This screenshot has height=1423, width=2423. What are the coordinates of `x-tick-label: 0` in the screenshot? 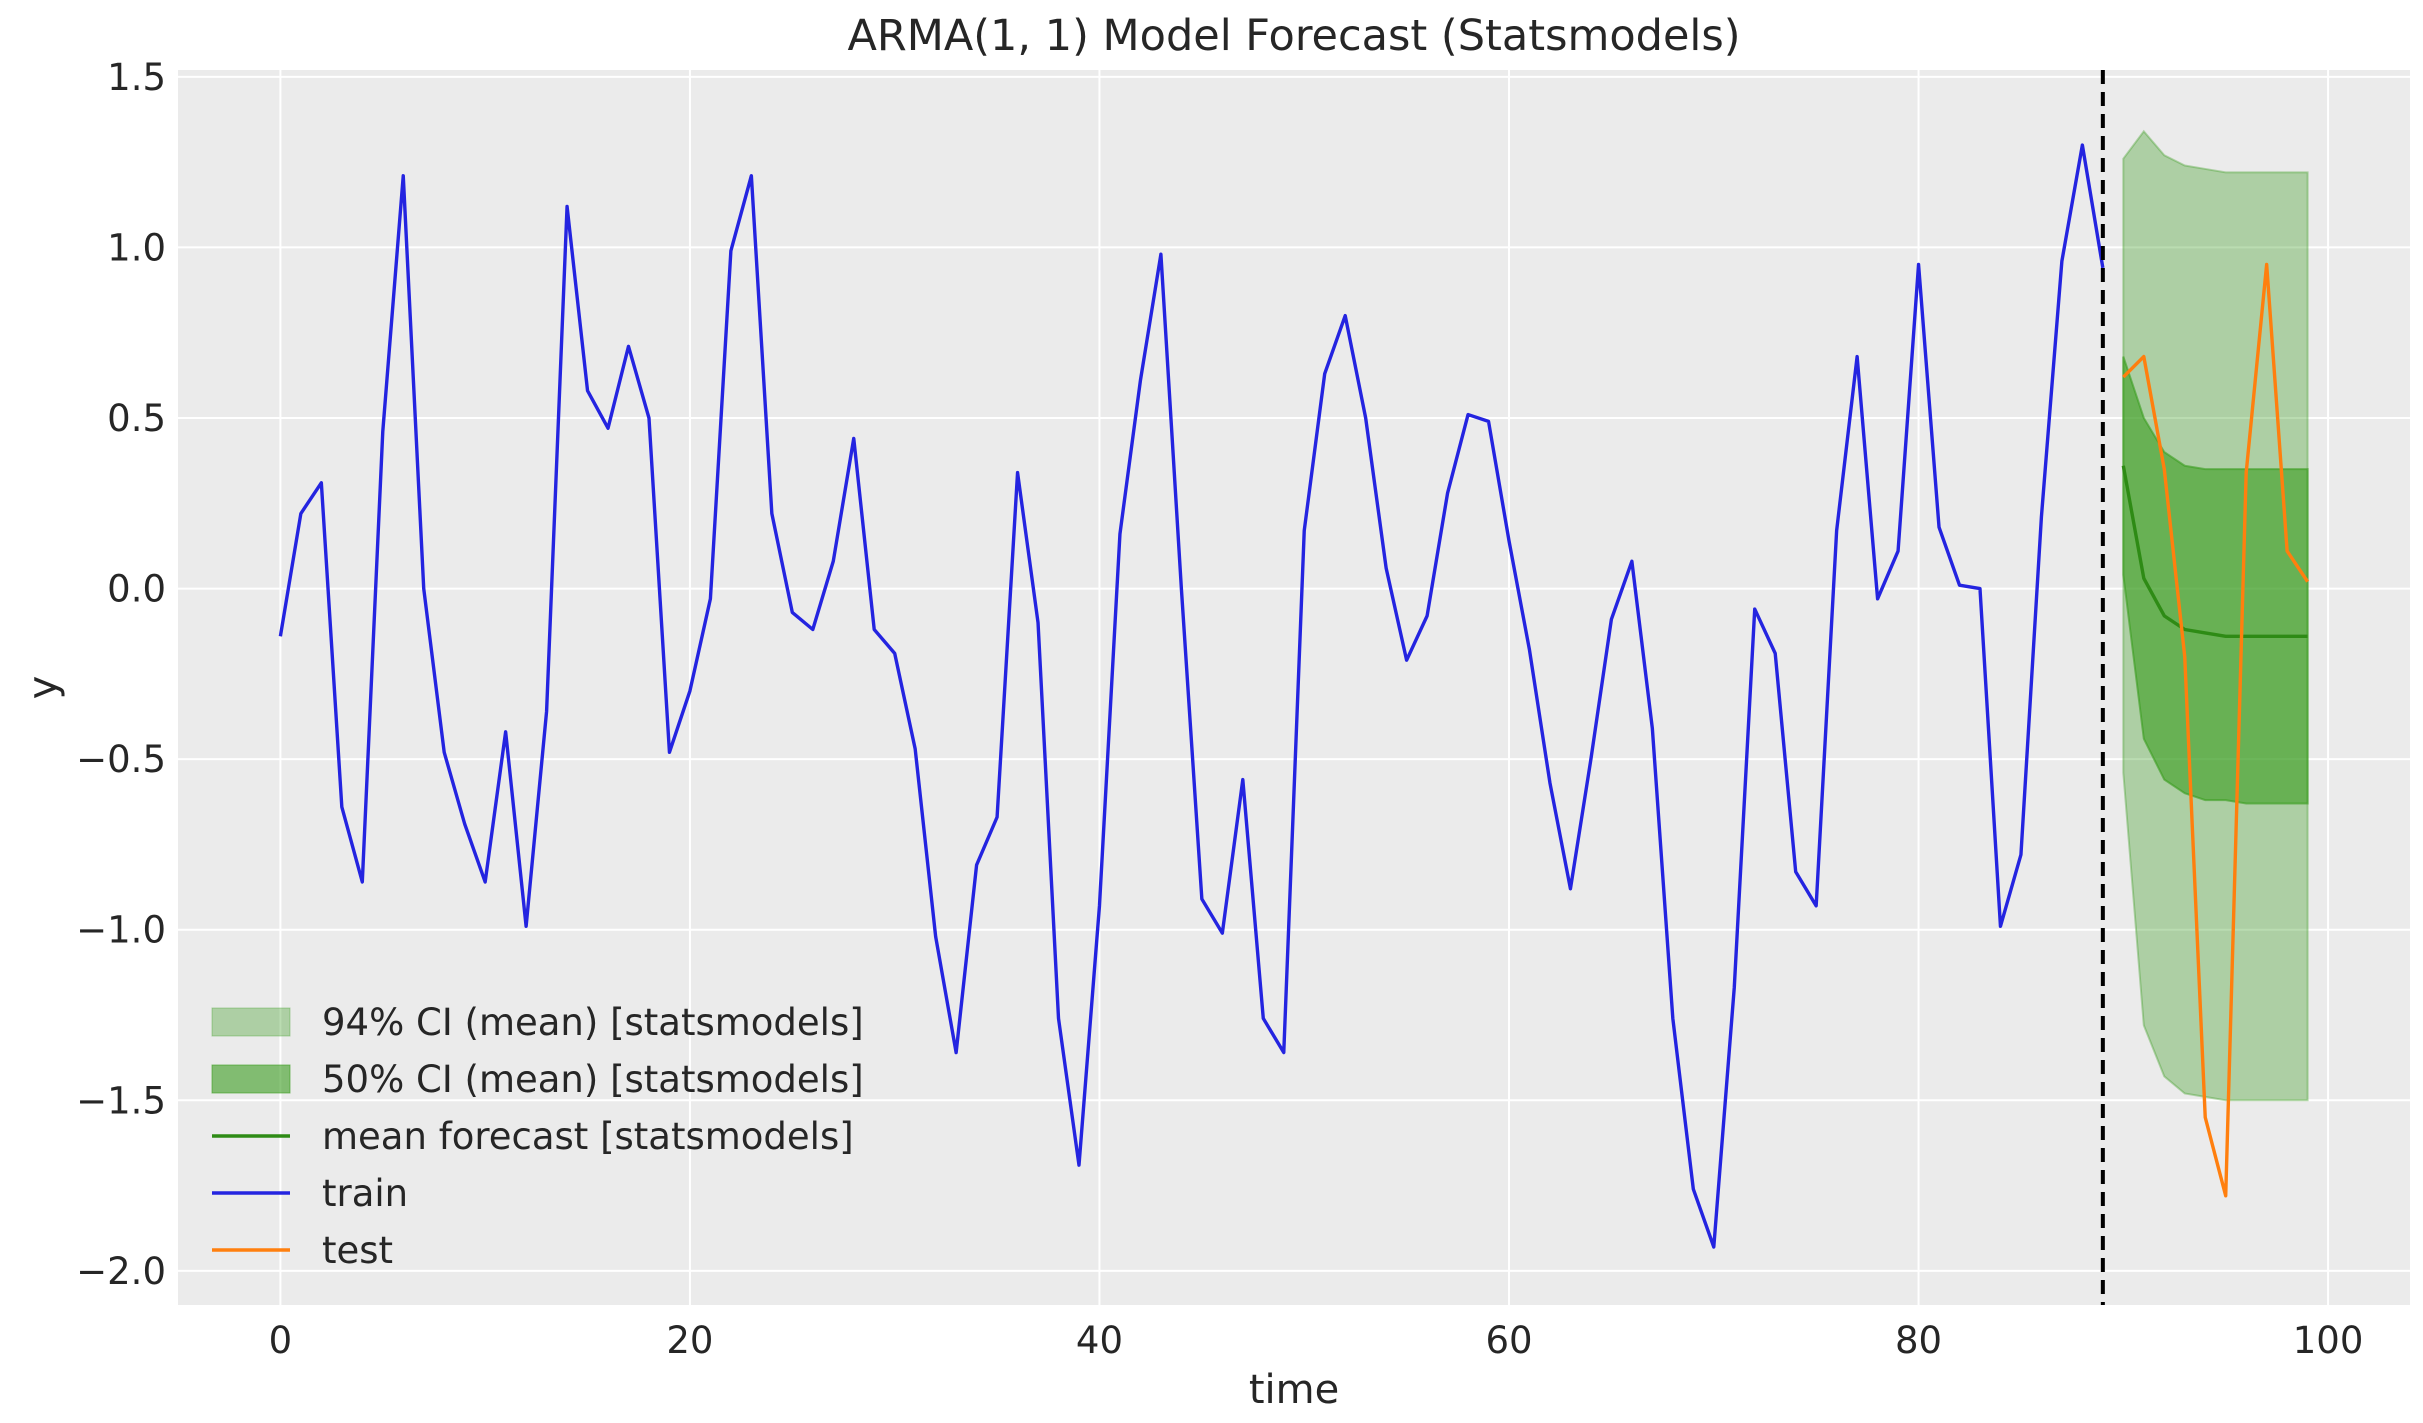 It's located at (281, 1340).